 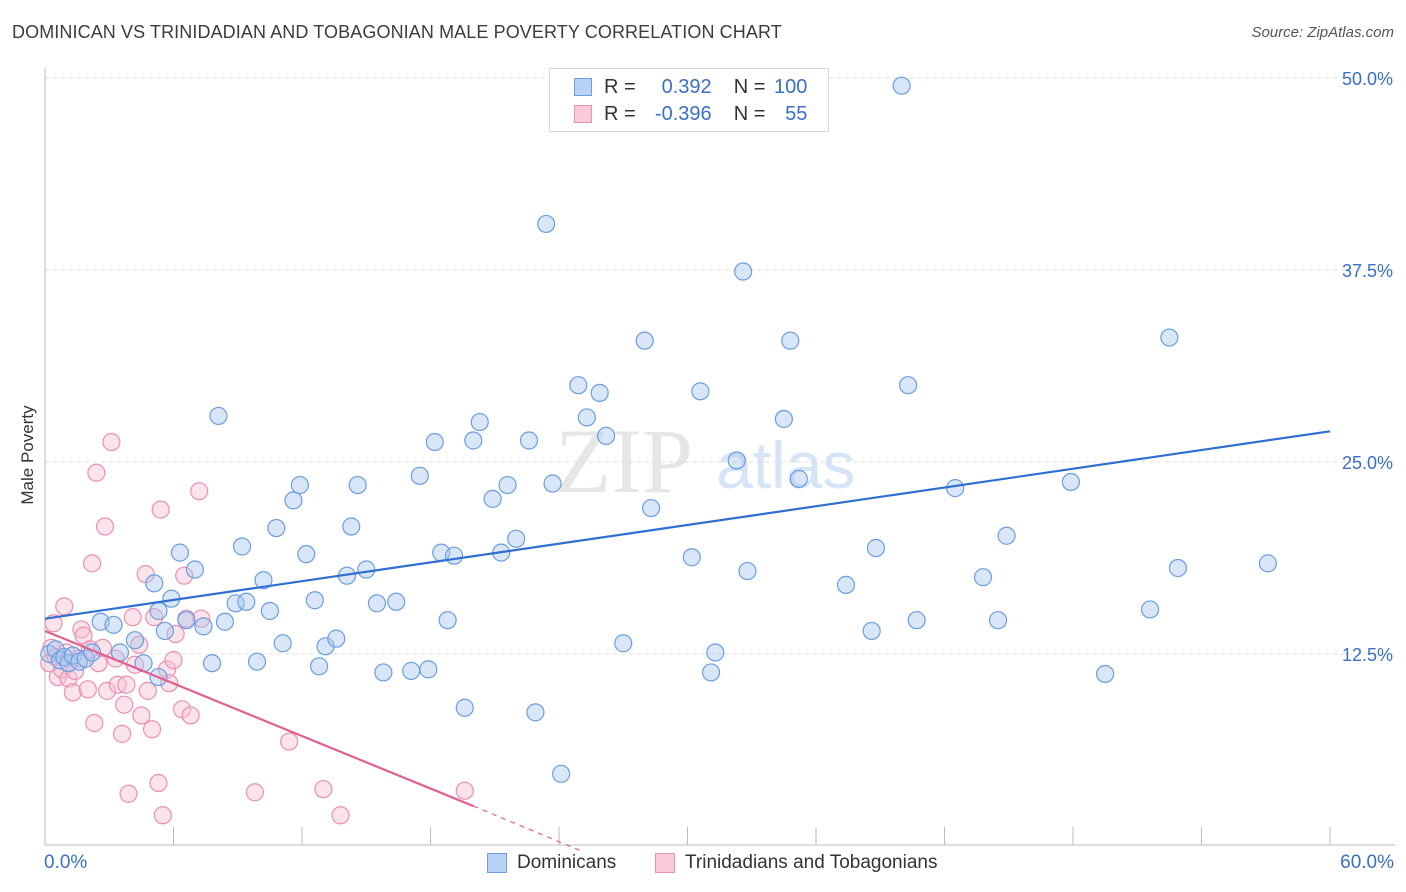 I want to click on series-legend: Dominicans Trinidadians and Tobagonians, so click(x=703, y=864).